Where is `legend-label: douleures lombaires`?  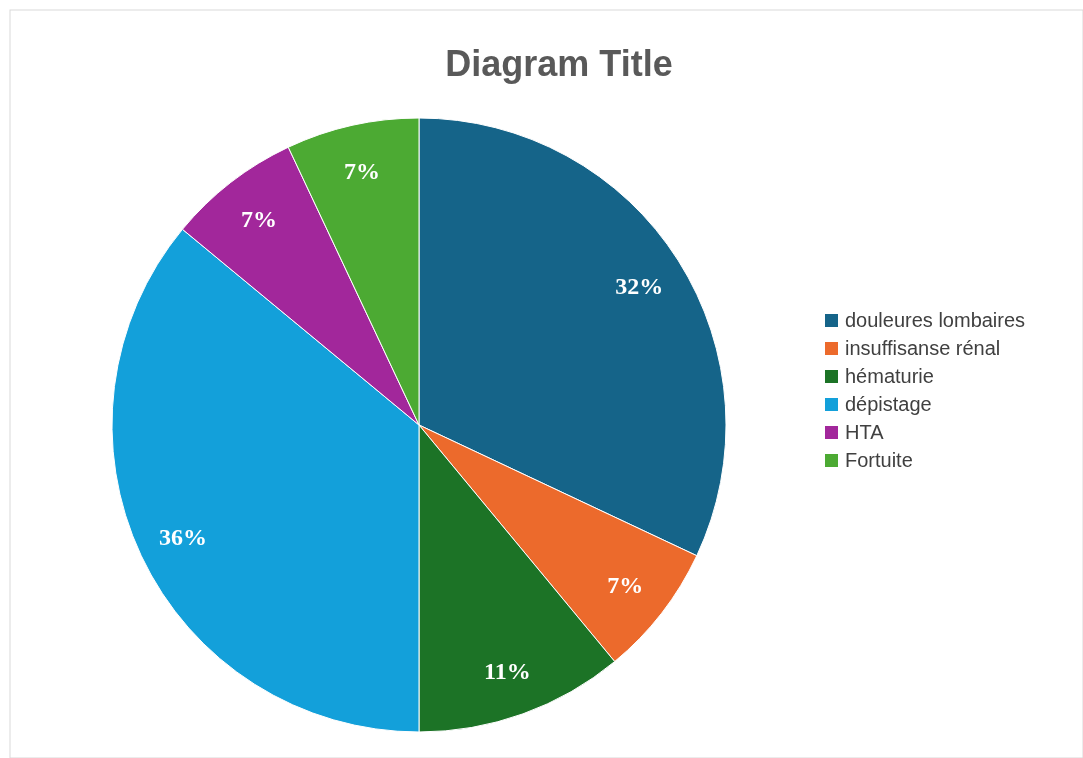 legend-label: douleures lombaires is located at coordinates (935, 320).